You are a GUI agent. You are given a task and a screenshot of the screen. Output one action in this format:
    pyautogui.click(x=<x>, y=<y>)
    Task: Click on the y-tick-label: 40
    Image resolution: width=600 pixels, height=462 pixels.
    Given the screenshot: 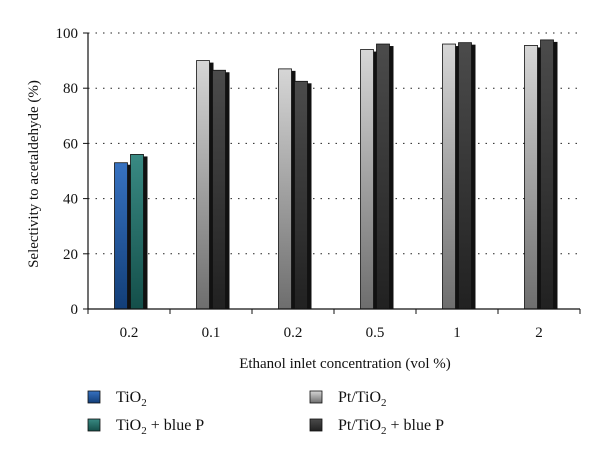 What is the action you would take?
    pyautogui.click(x=70, y=200)
    